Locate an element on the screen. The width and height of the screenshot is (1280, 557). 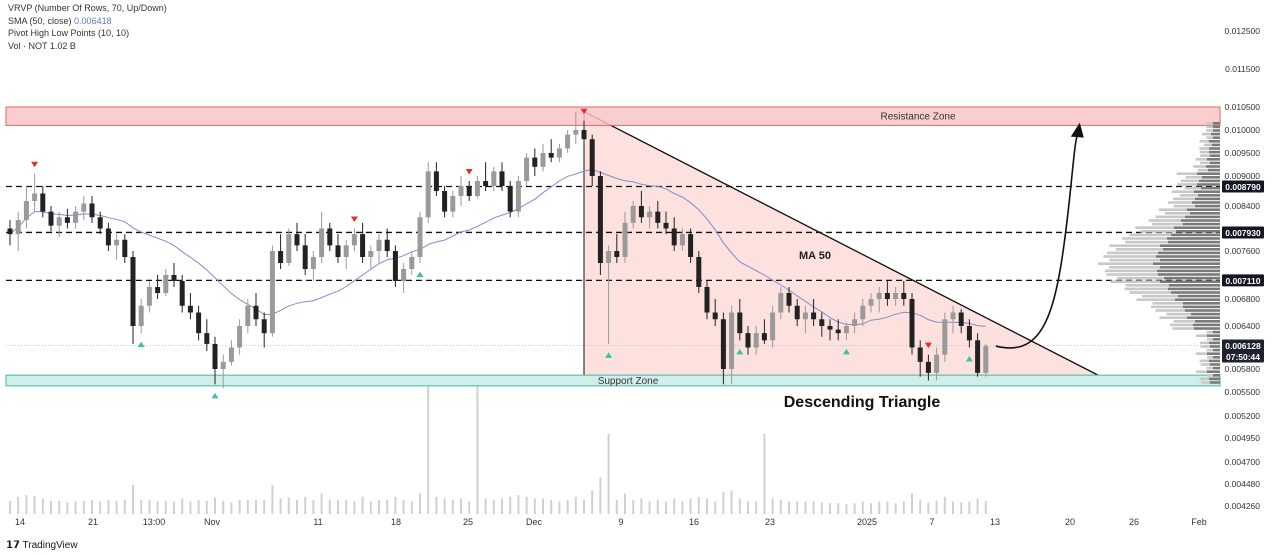
vrvp-legend: VRVP (Number Of Rows, 70, Up/Down) is located at coordinates (87, 8).